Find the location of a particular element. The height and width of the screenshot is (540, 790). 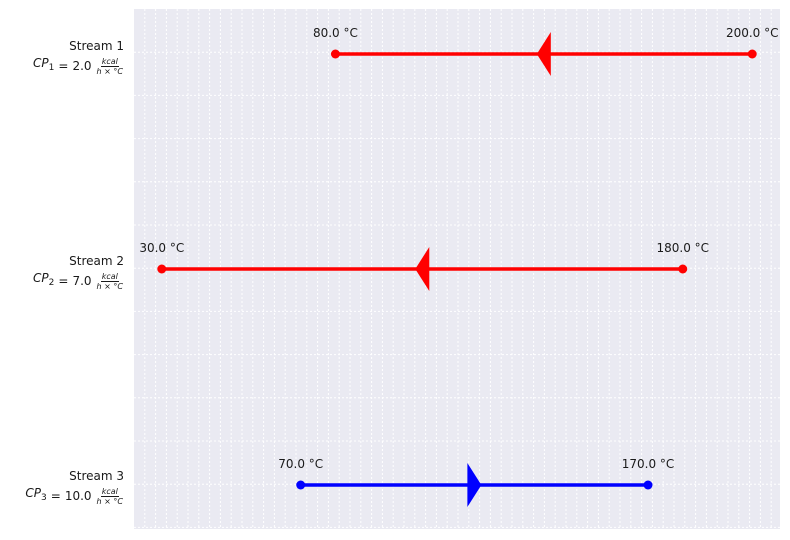

stream-2-end-point is located at coordinates (162, 269).